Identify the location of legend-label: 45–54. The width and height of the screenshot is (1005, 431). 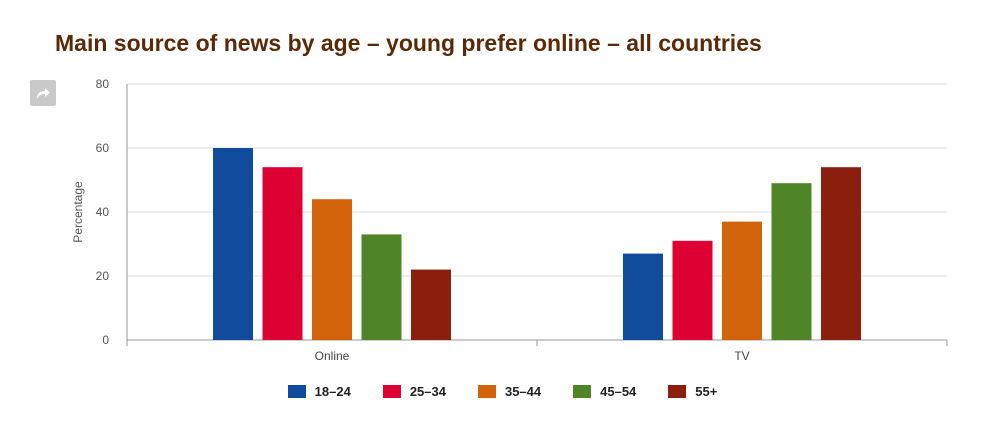
(618, 391).